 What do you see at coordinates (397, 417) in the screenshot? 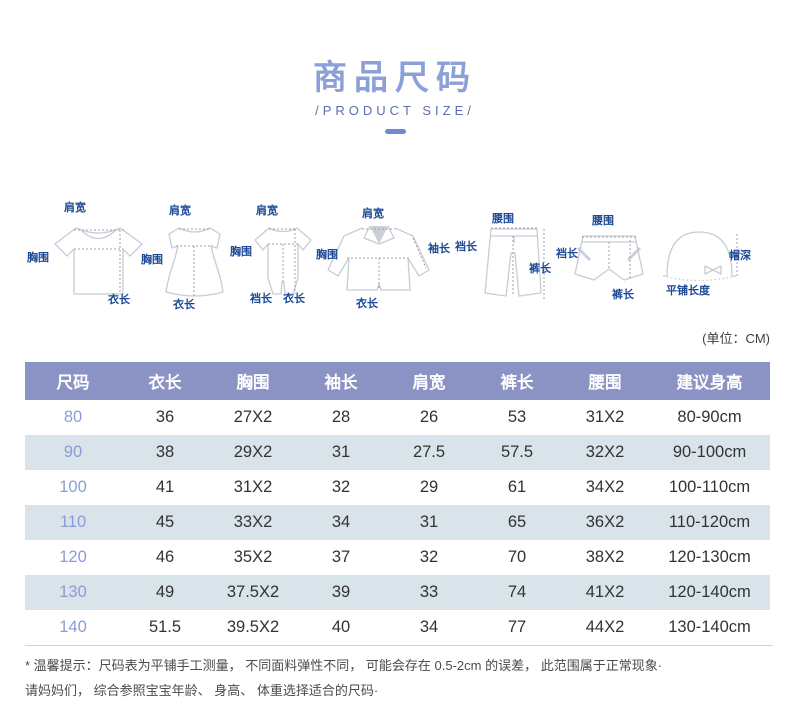
I see `table-row: 80 36 27X2 28 26 53 31X2 80-90cm` at bounding box center [397, 417].